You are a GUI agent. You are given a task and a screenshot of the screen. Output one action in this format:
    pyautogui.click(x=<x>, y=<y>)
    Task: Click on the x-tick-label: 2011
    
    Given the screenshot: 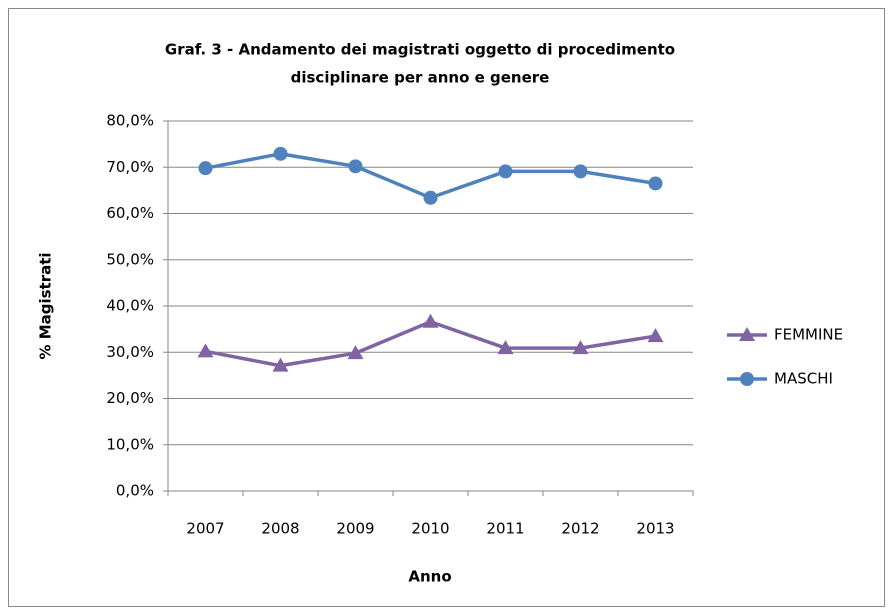 What is the action you would take?
    pyautogui.click(x=505, y=529)
    